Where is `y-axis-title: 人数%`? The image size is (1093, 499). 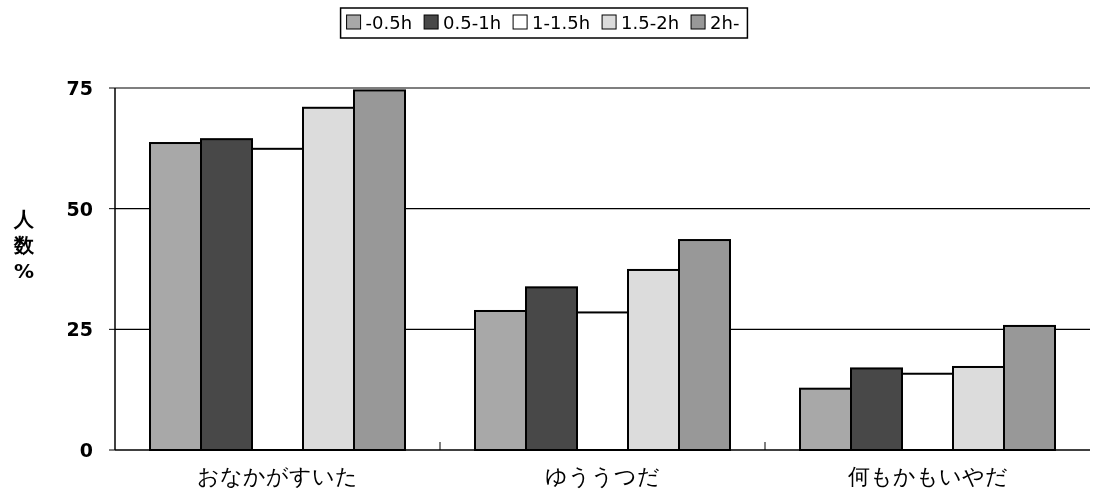 y-axis-title: 人数% is located at coordinates (24, 245).